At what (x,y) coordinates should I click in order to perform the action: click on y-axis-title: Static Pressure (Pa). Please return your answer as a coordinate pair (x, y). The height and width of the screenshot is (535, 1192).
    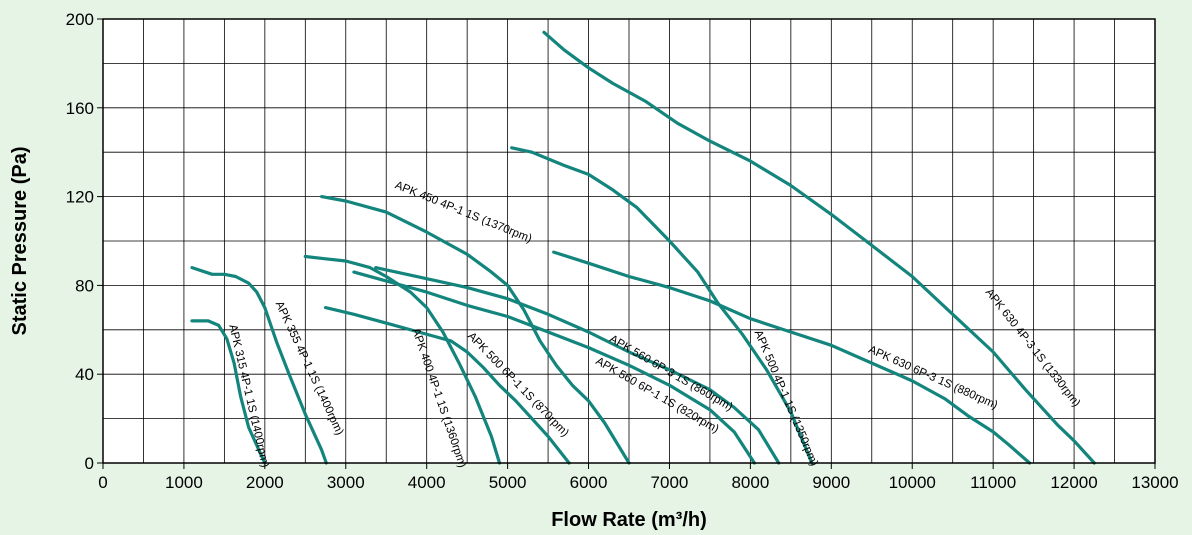
    Looking at the image, I should click on (20, 241).